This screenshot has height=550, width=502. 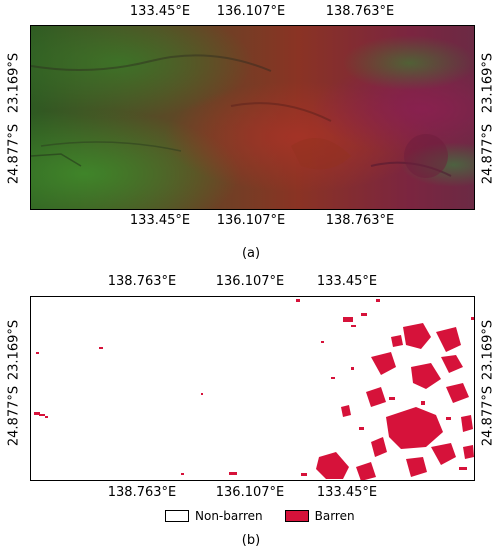 What do you see at coordinates (142, 281) in the screenshot?
I see `top-tick-1: 138.763°E` at bounding box center [142, 281].